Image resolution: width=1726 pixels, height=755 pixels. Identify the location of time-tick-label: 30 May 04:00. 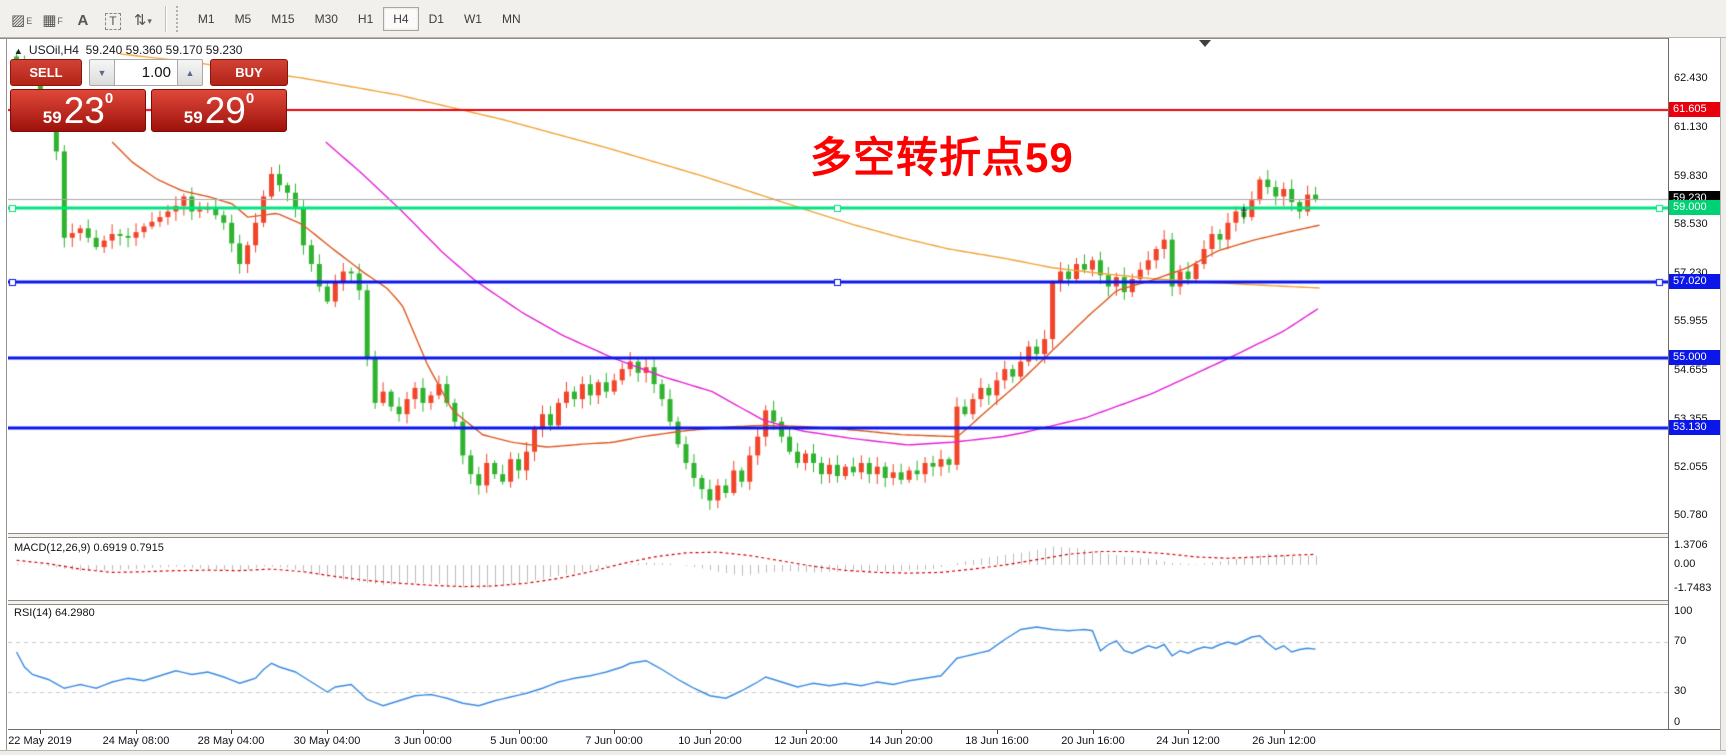
(327, 741).